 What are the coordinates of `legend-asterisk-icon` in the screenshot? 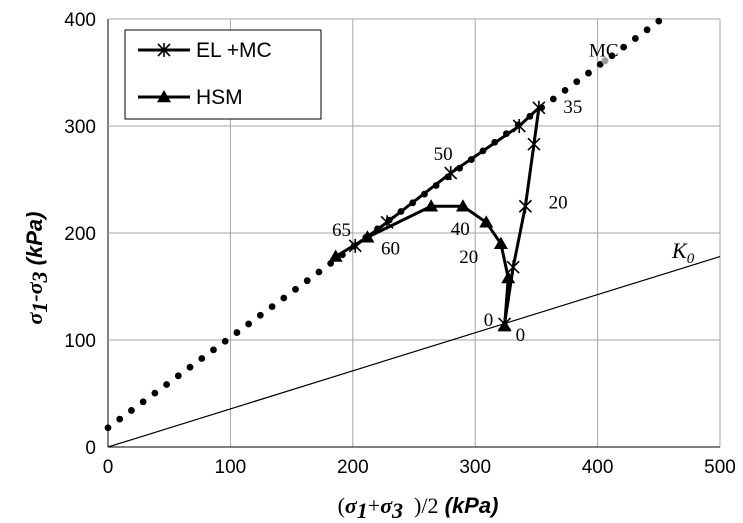 It's located at (164, 50).